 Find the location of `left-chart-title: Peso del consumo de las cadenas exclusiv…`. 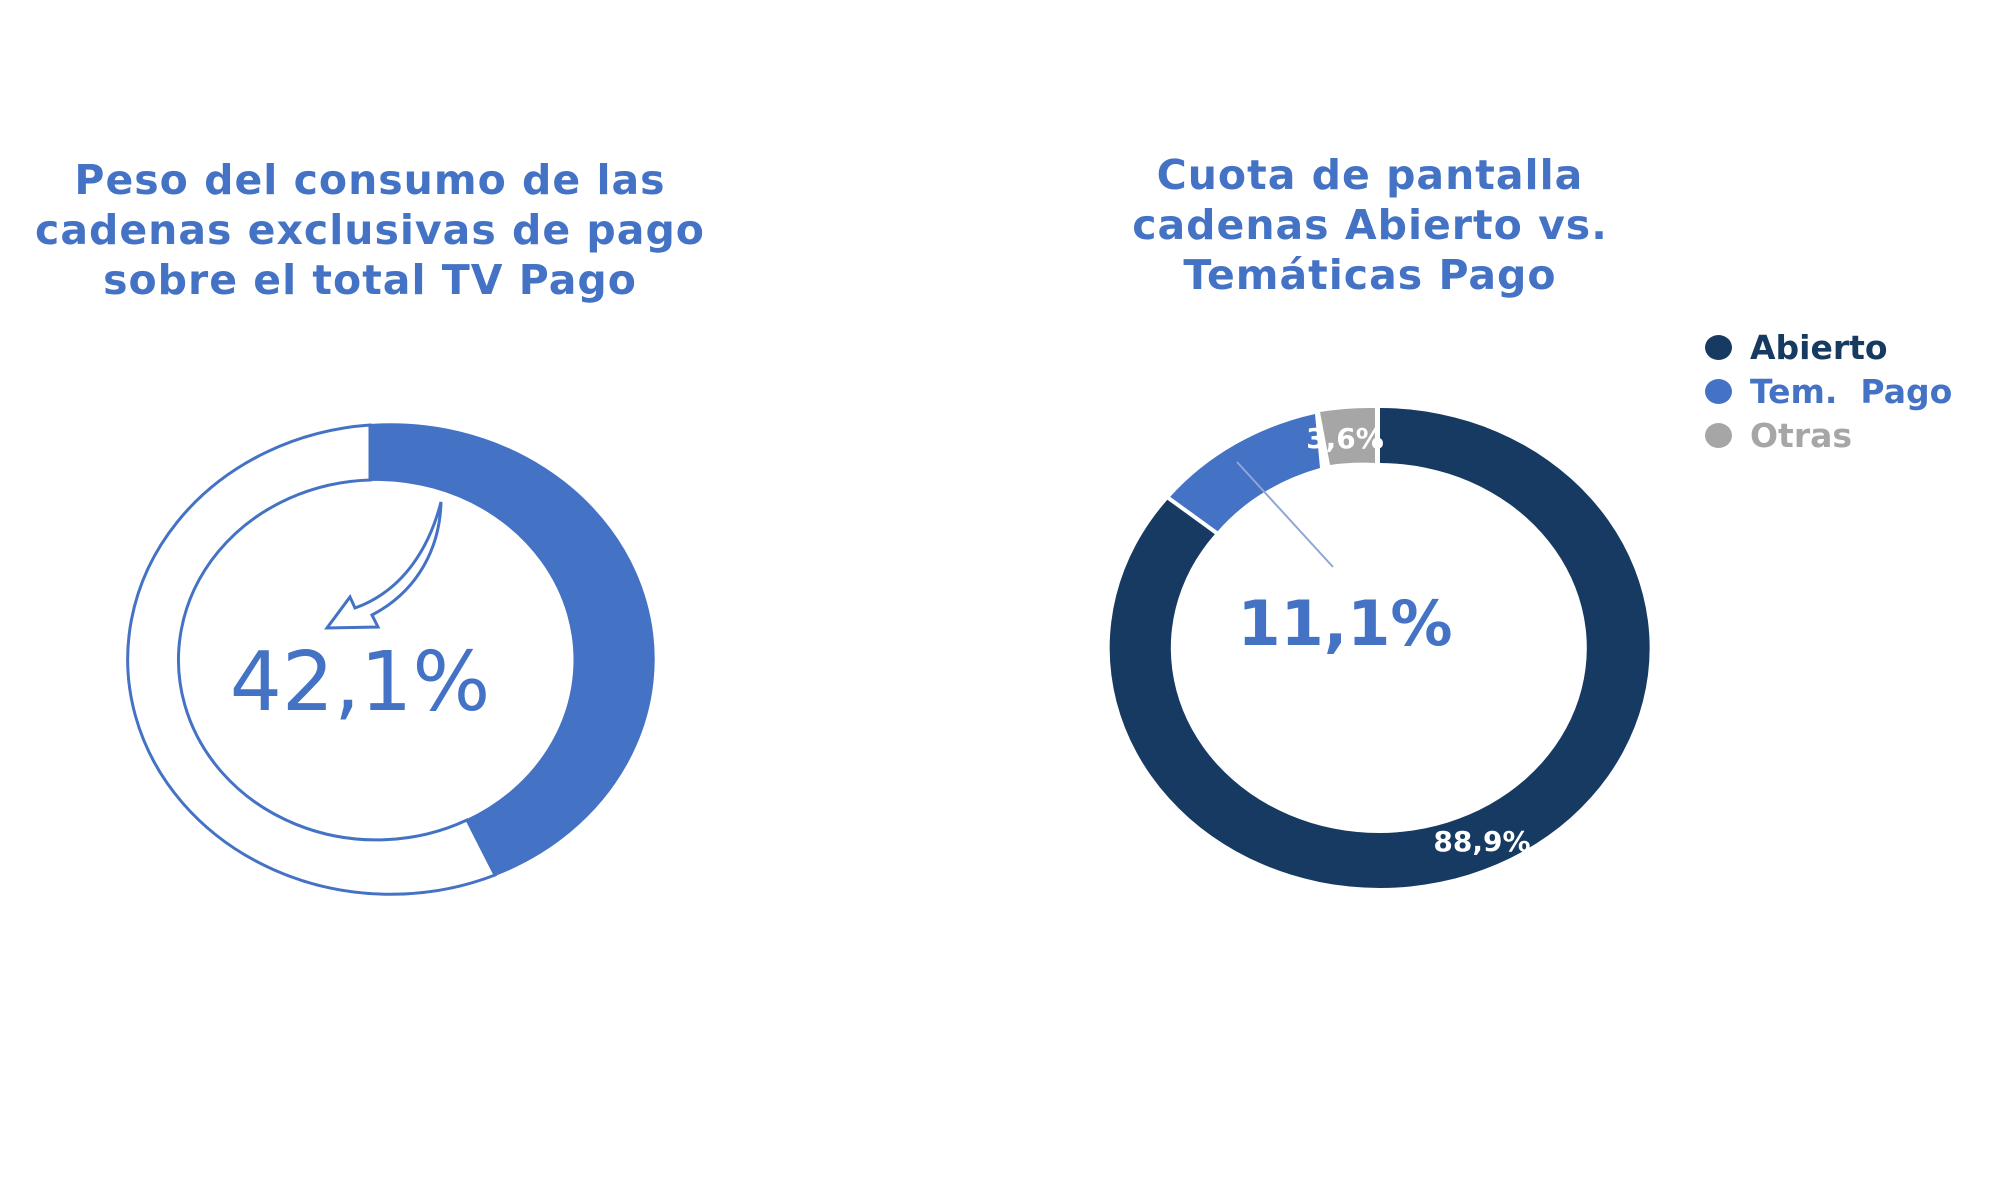

left-chart-title: Peso del consumo de las cadenas exclusiv… is located at coordinates (370, 230).